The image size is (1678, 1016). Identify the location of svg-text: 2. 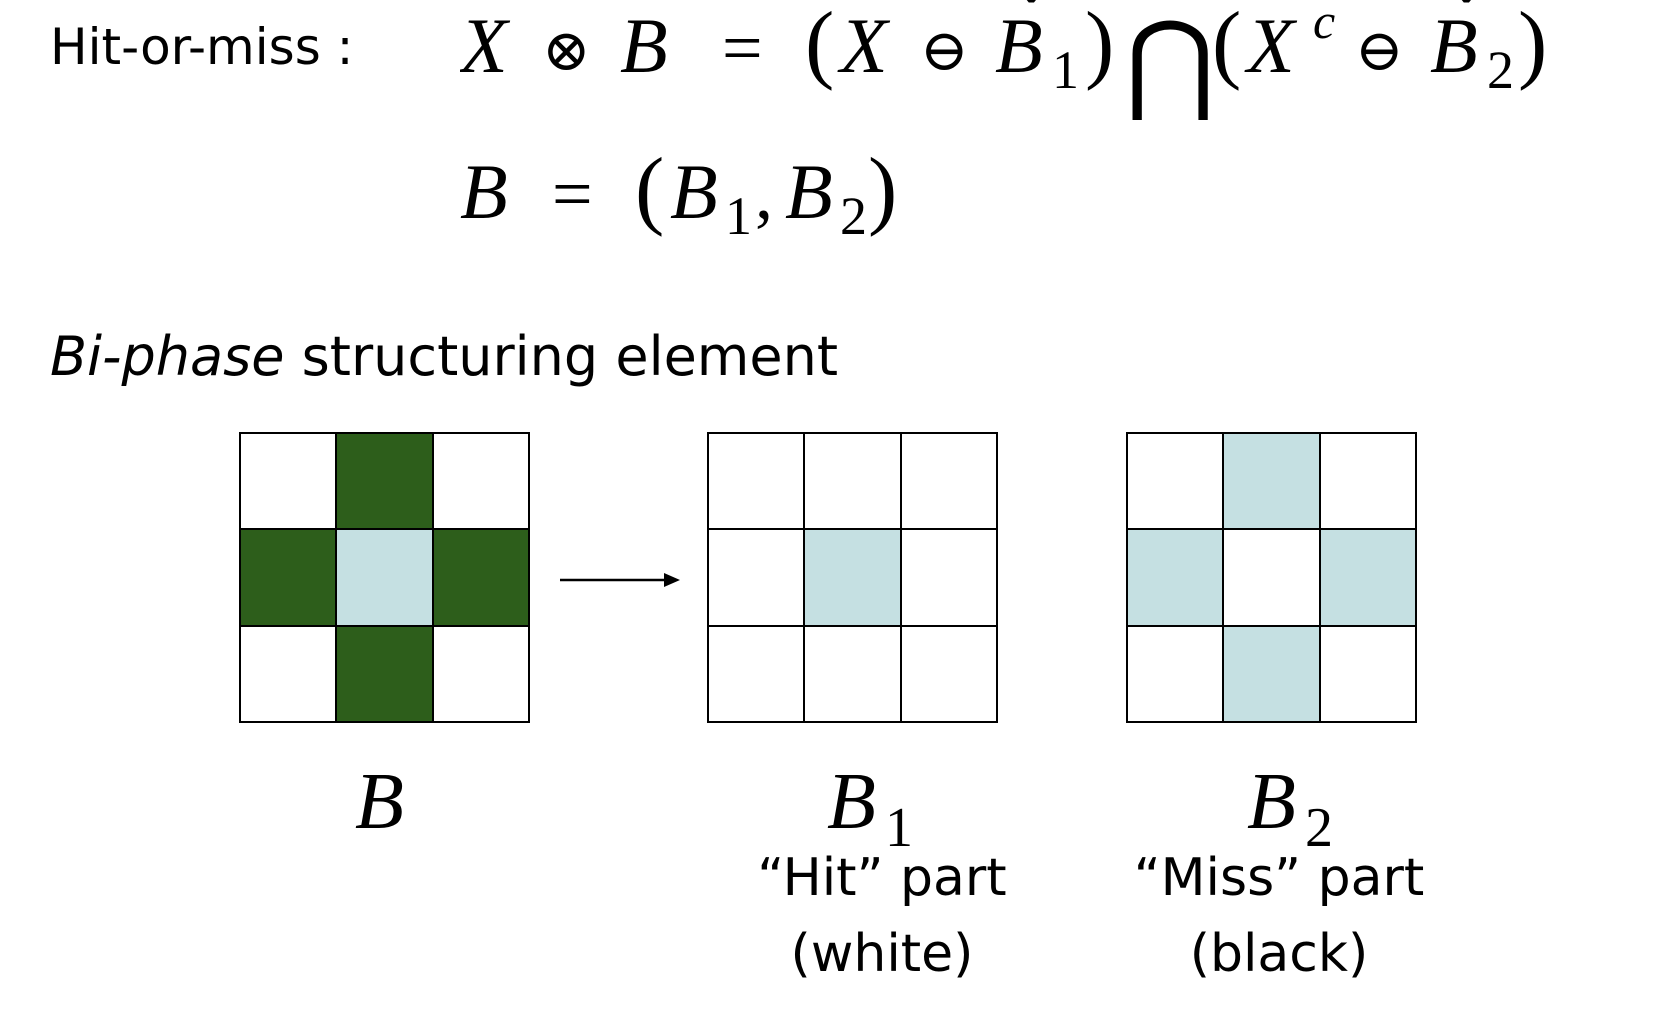
(1319, 821).